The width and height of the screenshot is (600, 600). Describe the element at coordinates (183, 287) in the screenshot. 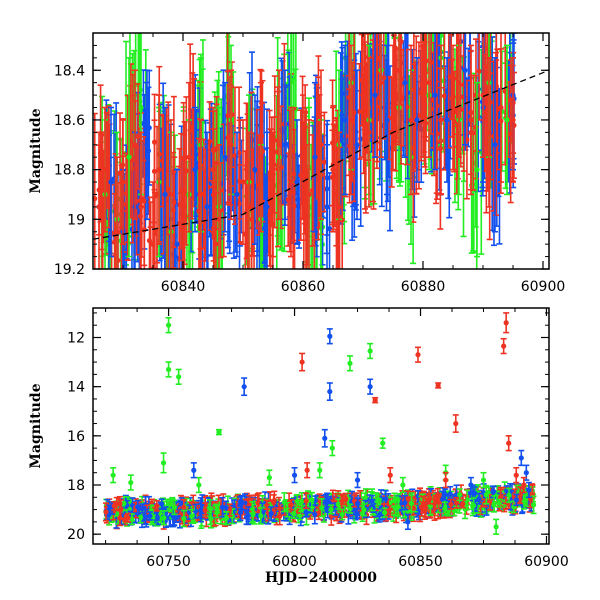

I see `x-tick-label: 60840` at that location.